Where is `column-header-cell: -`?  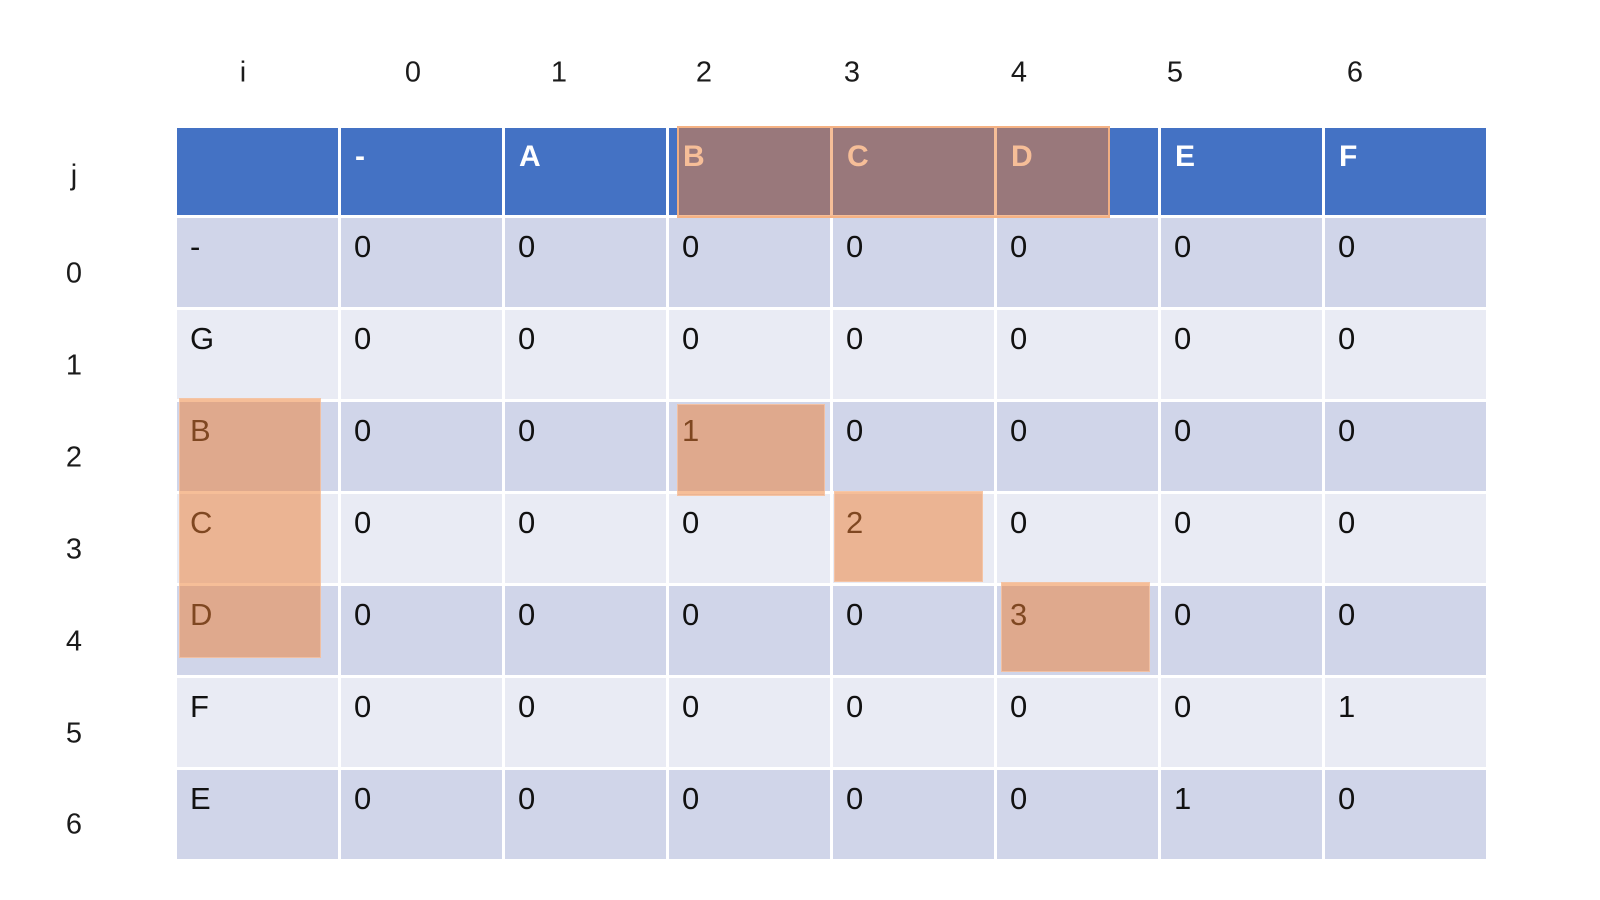
column-header-cell: - is located at coordinates (421, 171).